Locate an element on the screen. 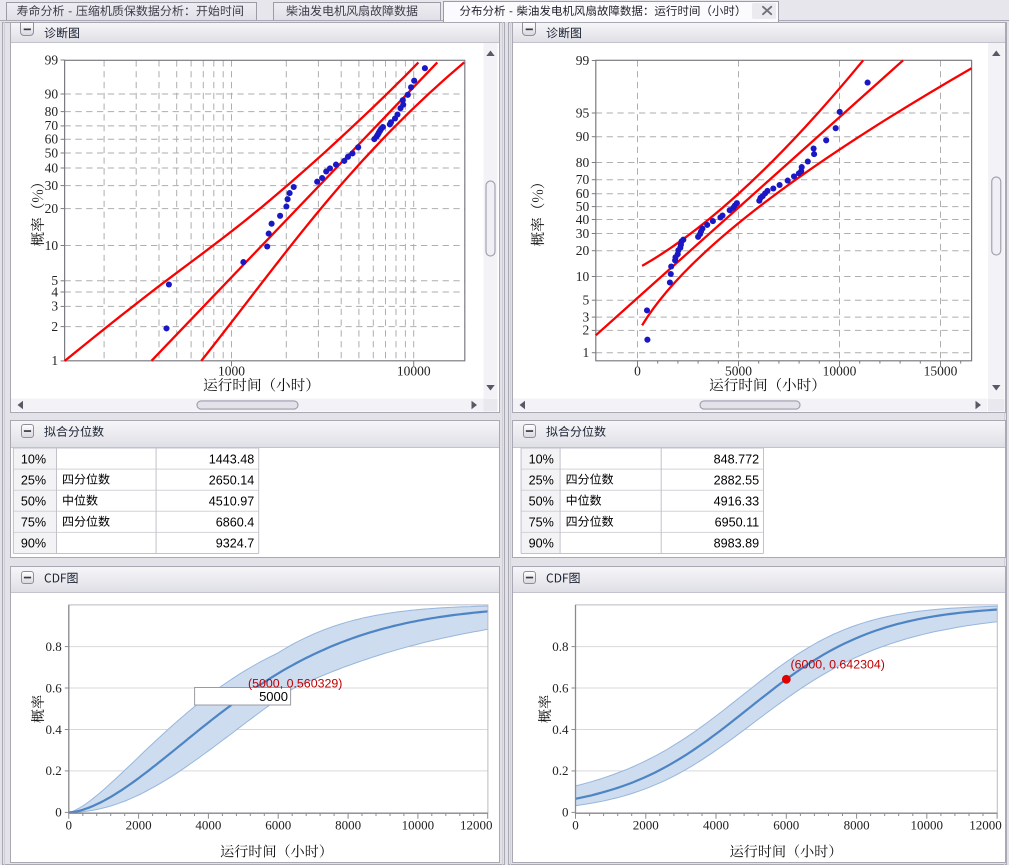 The width and height of the screenshot is (1009, 865). svg-text: 6860.4 is located at coordinates (235, 523).